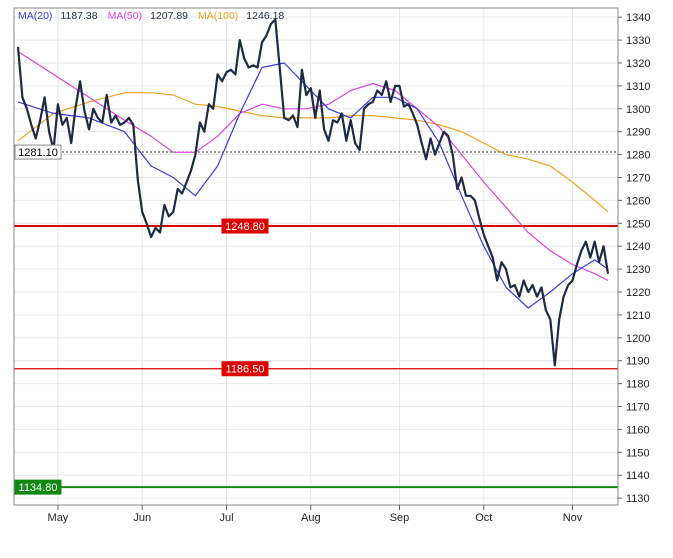 The width and height of the screenshot is (673, 558). Describe the element at coordinates (638, 224) in the screenshot. I see `y-tick-label: 1250` at that location.